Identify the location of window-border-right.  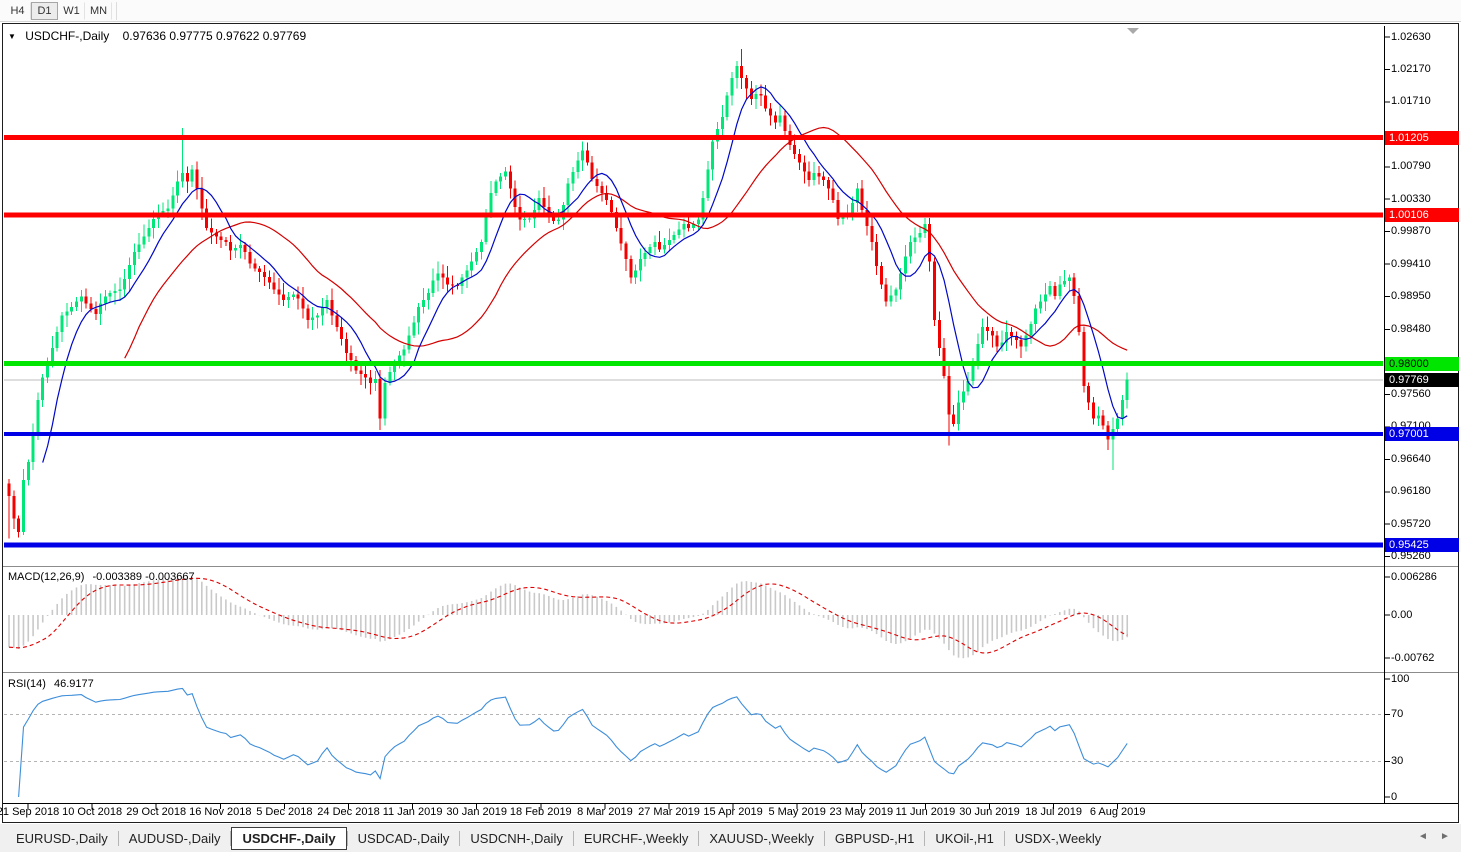
(1458, 423).